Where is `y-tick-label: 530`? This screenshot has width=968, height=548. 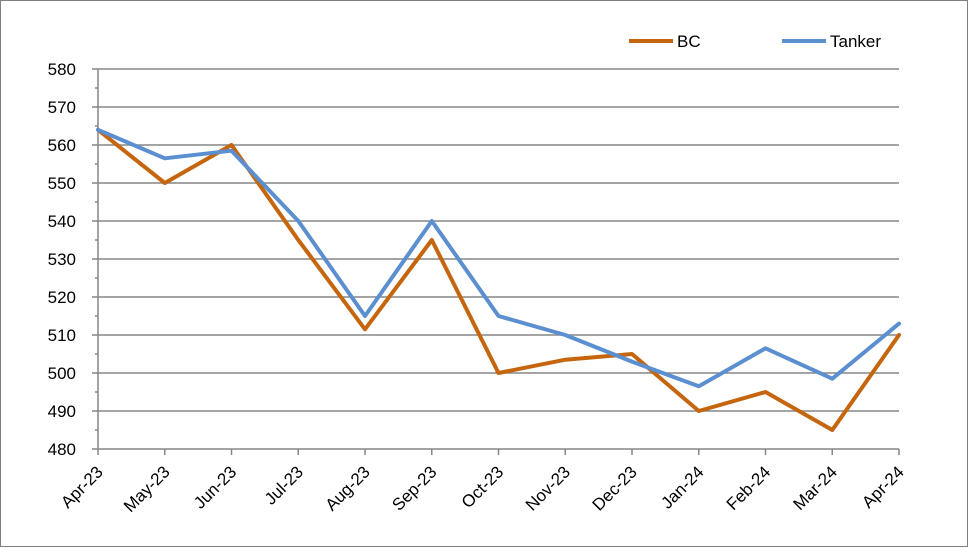 y-tick-label: 530 is located at coordinates (62, 259).